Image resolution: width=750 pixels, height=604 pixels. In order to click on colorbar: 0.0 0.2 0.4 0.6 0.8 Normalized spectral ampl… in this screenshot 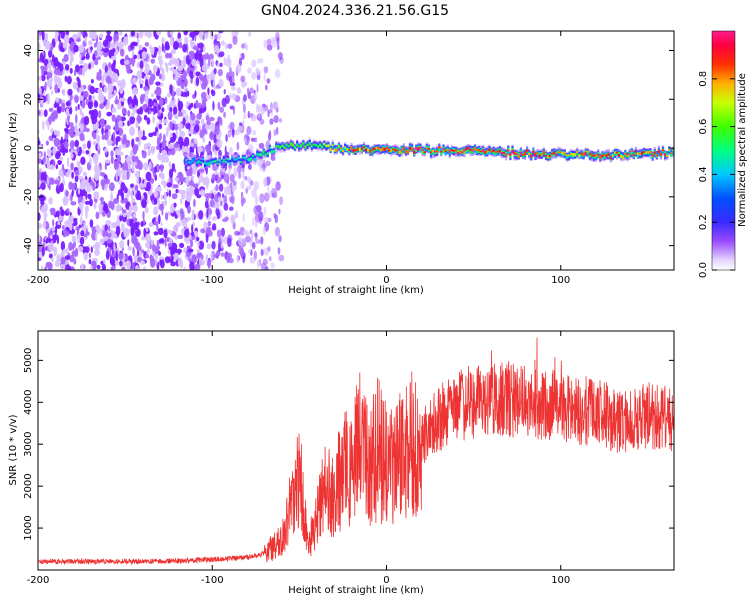, I will do `click(723, 154)`.